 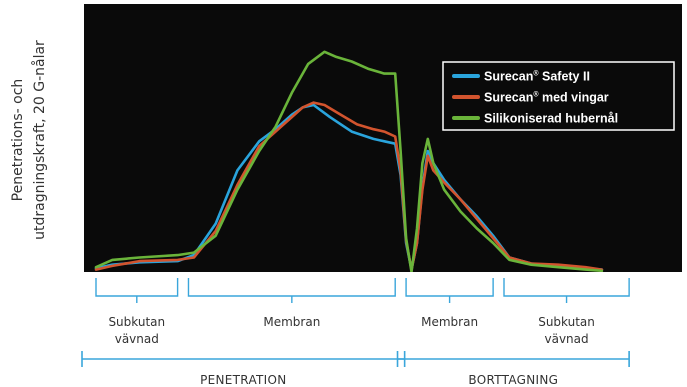 What do you see at coordinates (537, 77) in the screenshot?
I see `legend-label-0: Surecan® Safety II` at bounding box center [537, 77].